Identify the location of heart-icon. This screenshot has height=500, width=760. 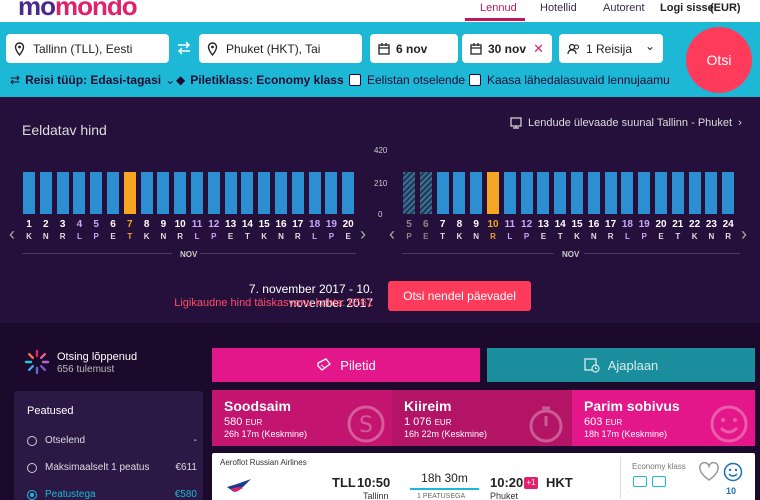
(709, 472).